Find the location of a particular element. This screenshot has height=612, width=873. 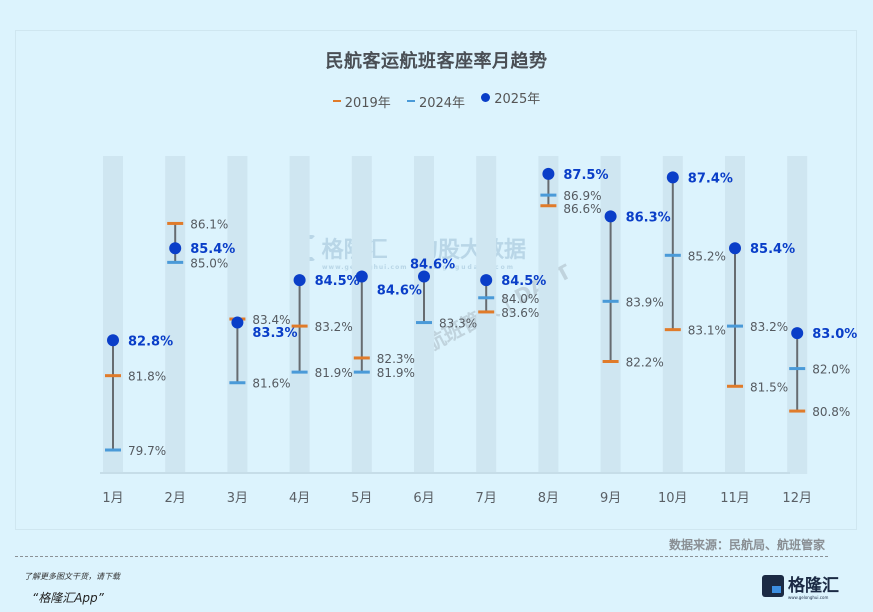

data-label-2019: 86.1% is located at coordinates (209, 224).